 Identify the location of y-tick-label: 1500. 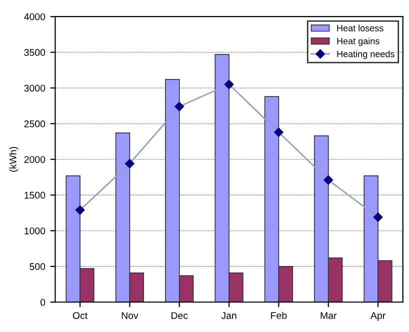
(35, 195).